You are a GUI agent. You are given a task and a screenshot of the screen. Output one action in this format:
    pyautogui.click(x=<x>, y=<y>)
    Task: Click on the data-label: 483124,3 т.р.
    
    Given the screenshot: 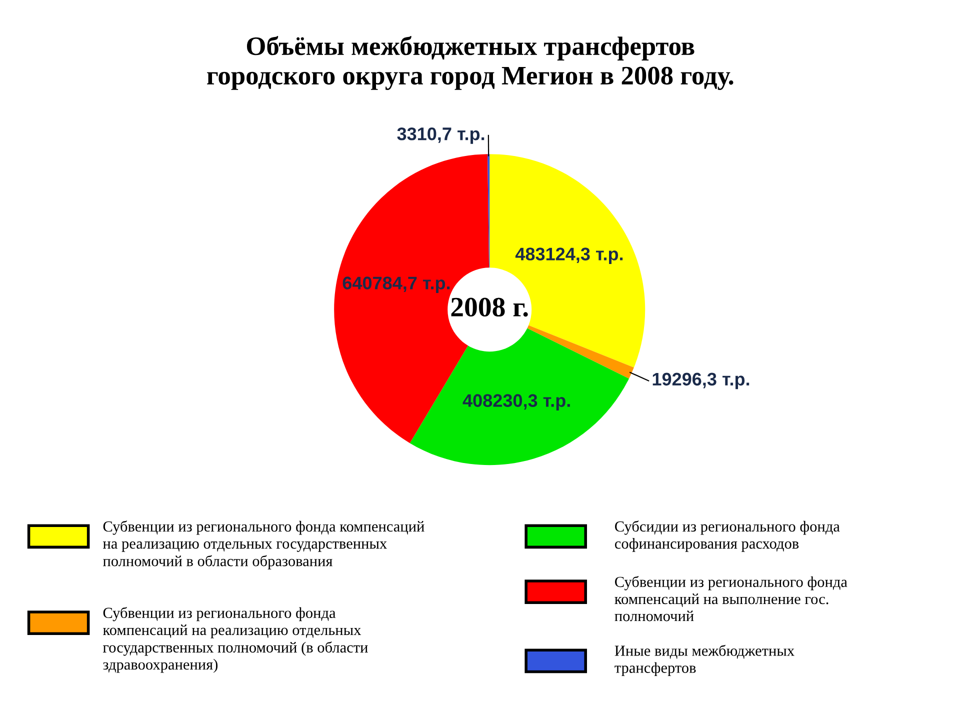 What is the action you would take?
    pyautogui.click(x=569, y=256)
    